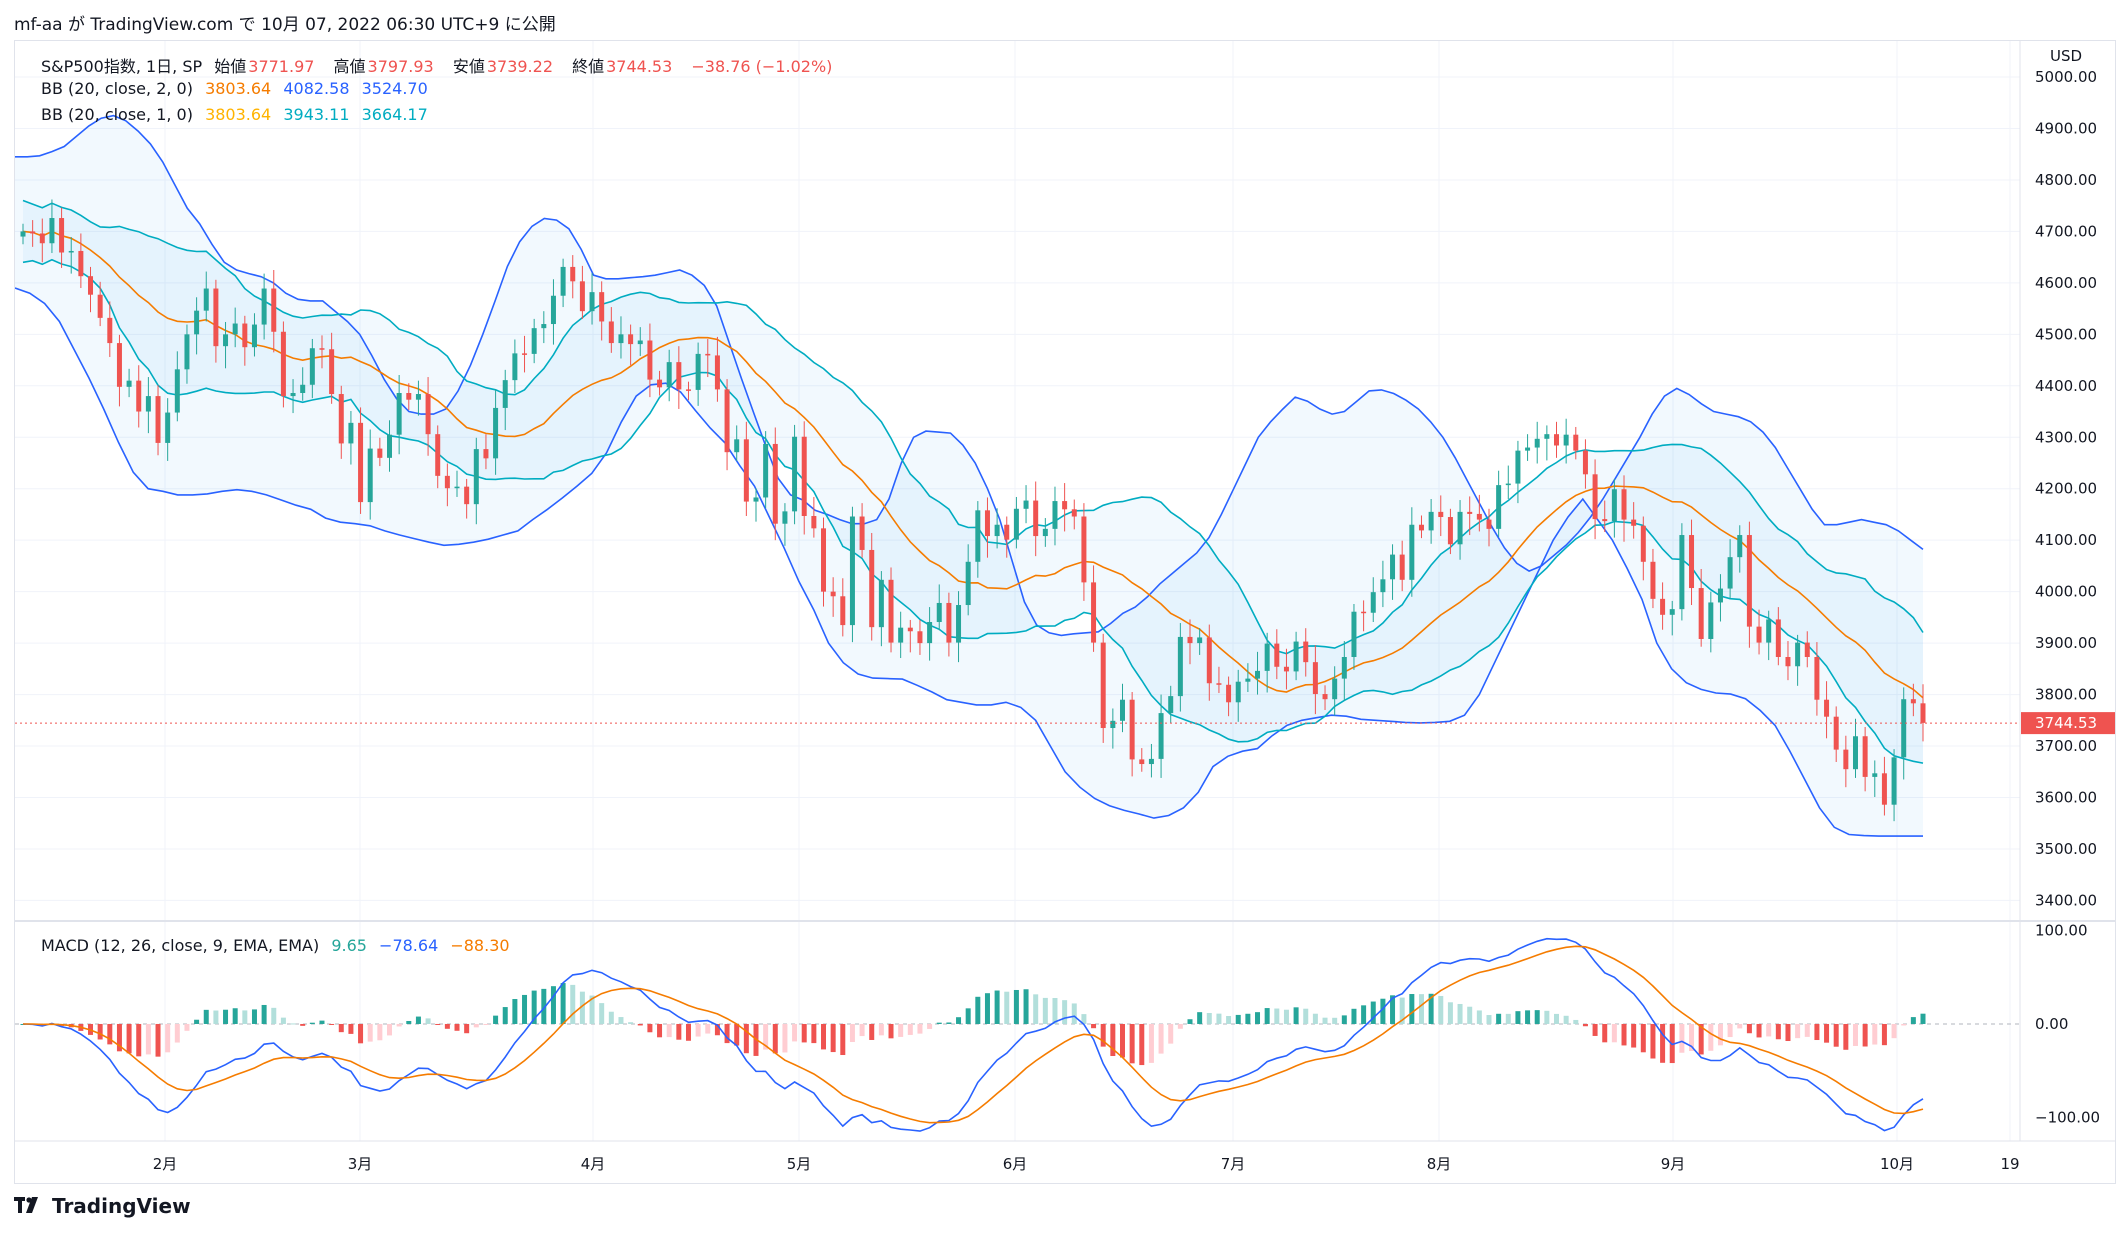 This screenshot has width=2127, height=1234. I want to click on price-tick-label: 4700.00, so click(2066, 231).